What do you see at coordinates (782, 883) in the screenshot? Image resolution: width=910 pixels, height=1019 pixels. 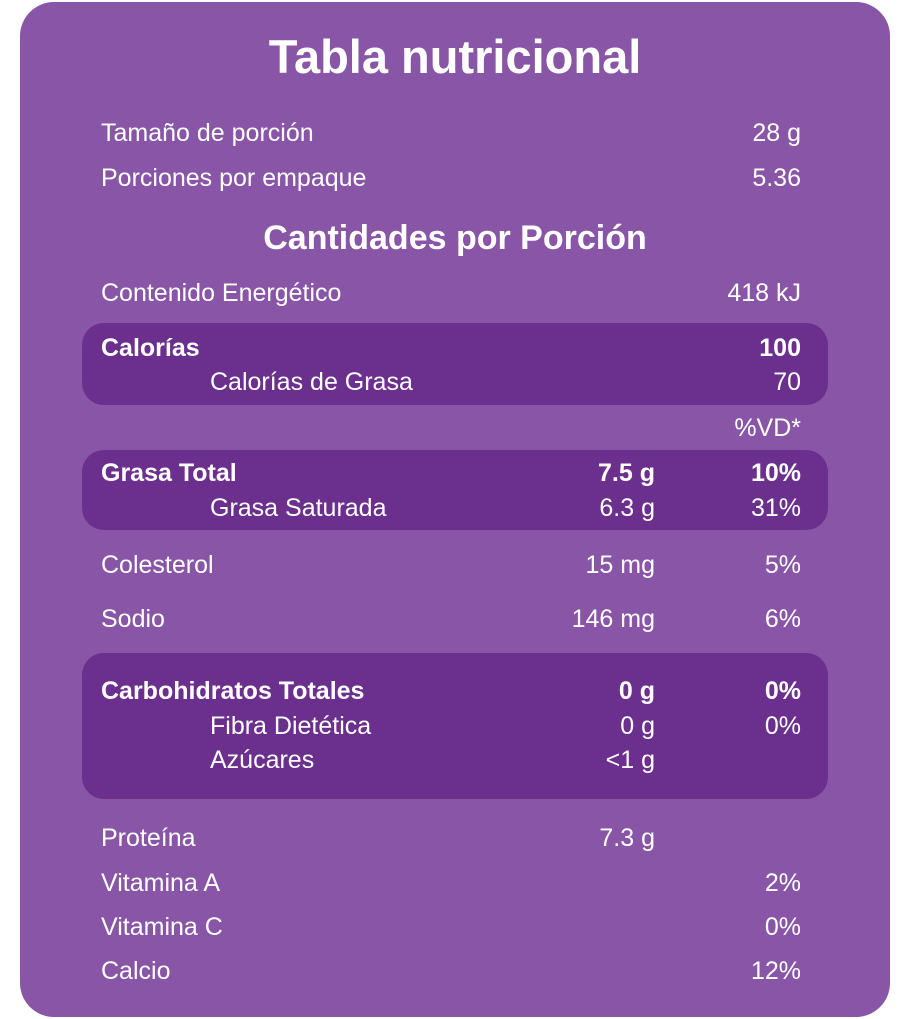 I see `row-dv: 2%` at bounding box center [782, 883].